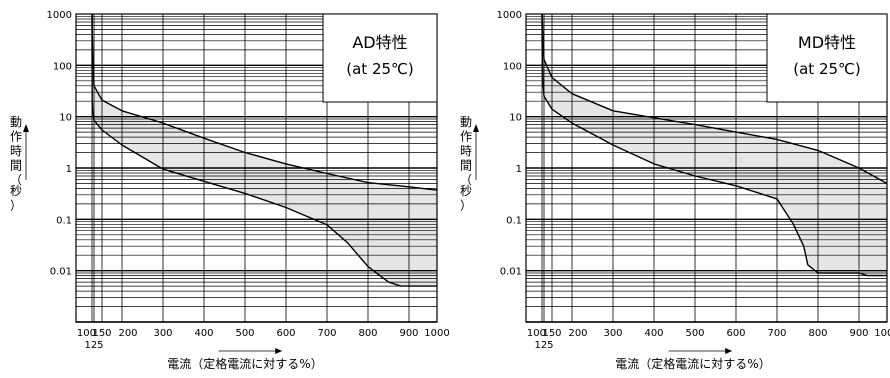  Describe the element at coordinates (379, 42) in the screenshot. I see `chart-title: AD特性` at that location.